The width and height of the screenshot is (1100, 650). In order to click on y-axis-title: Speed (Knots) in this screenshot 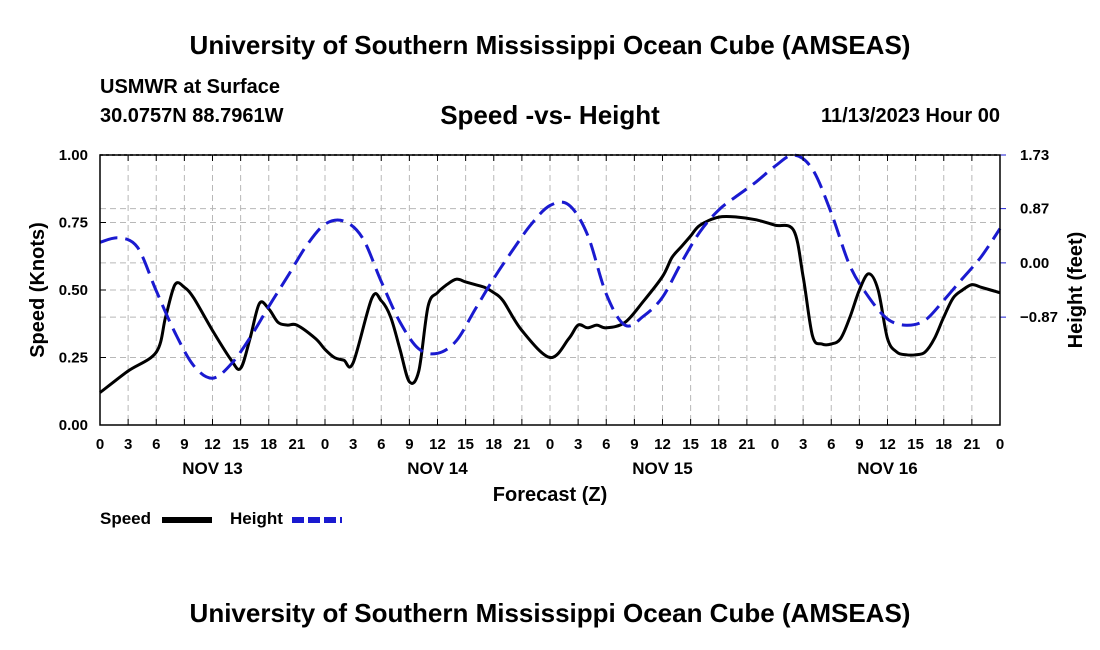, I will do `click(38, 290)`.